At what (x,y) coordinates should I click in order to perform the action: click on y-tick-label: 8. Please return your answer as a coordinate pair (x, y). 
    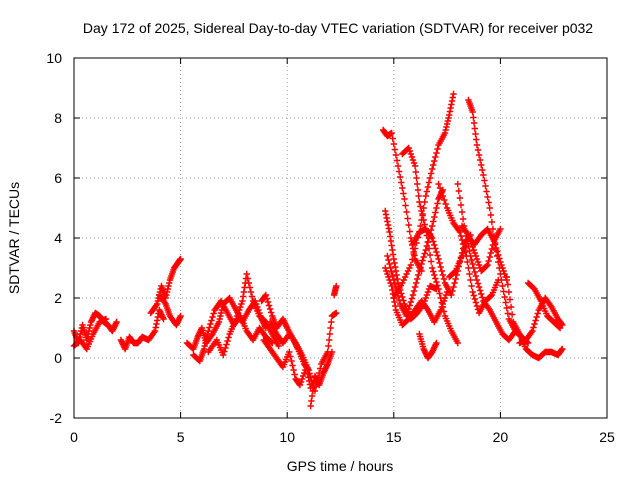
    Looking at the image, I should click on (58, 118).